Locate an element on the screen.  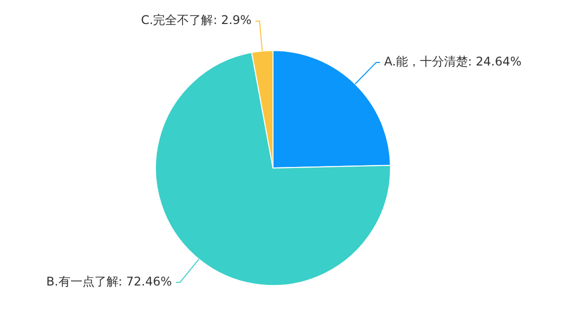
slice-label: C.完全不了解: 2.9% is located at coordinates (196, 20).